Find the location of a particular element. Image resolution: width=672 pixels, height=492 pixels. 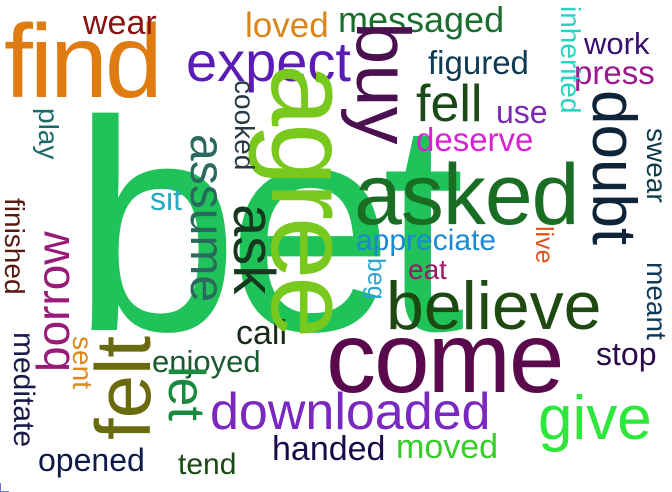

word-live: live is located at coordinates (544, 245).